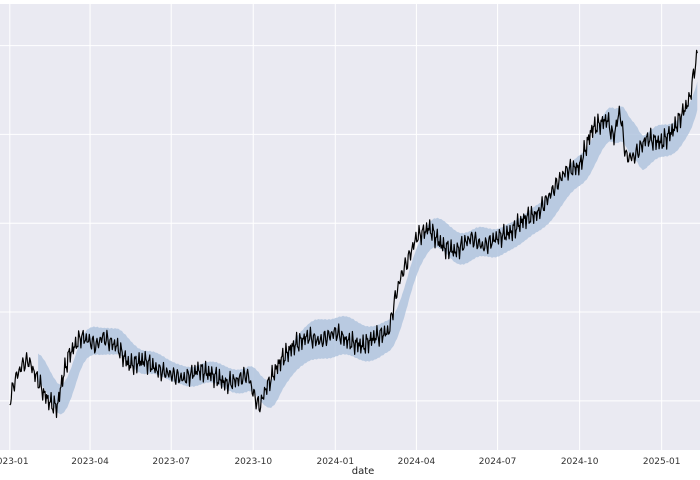 The width and height of the screenshot is (700, 480). Describe the element at coordinates (417, 462) in the screenshot. I see `x-tick-label: 2024-04` at that location.